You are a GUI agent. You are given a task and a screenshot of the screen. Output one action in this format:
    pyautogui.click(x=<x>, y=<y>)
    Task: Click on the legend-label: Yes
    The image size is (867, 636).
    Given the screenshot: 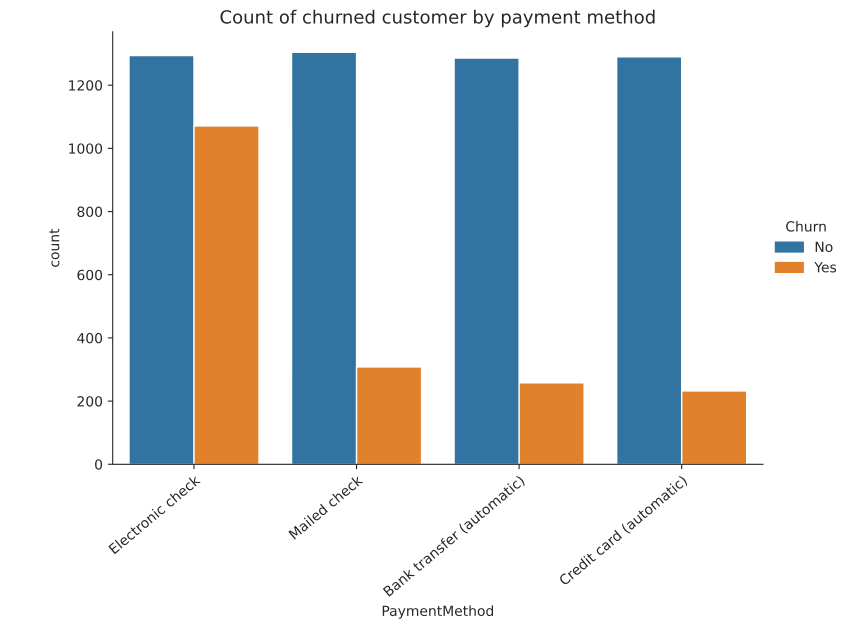 What is the action you would take?
    pyautogui.click(x=825, y=267)
    